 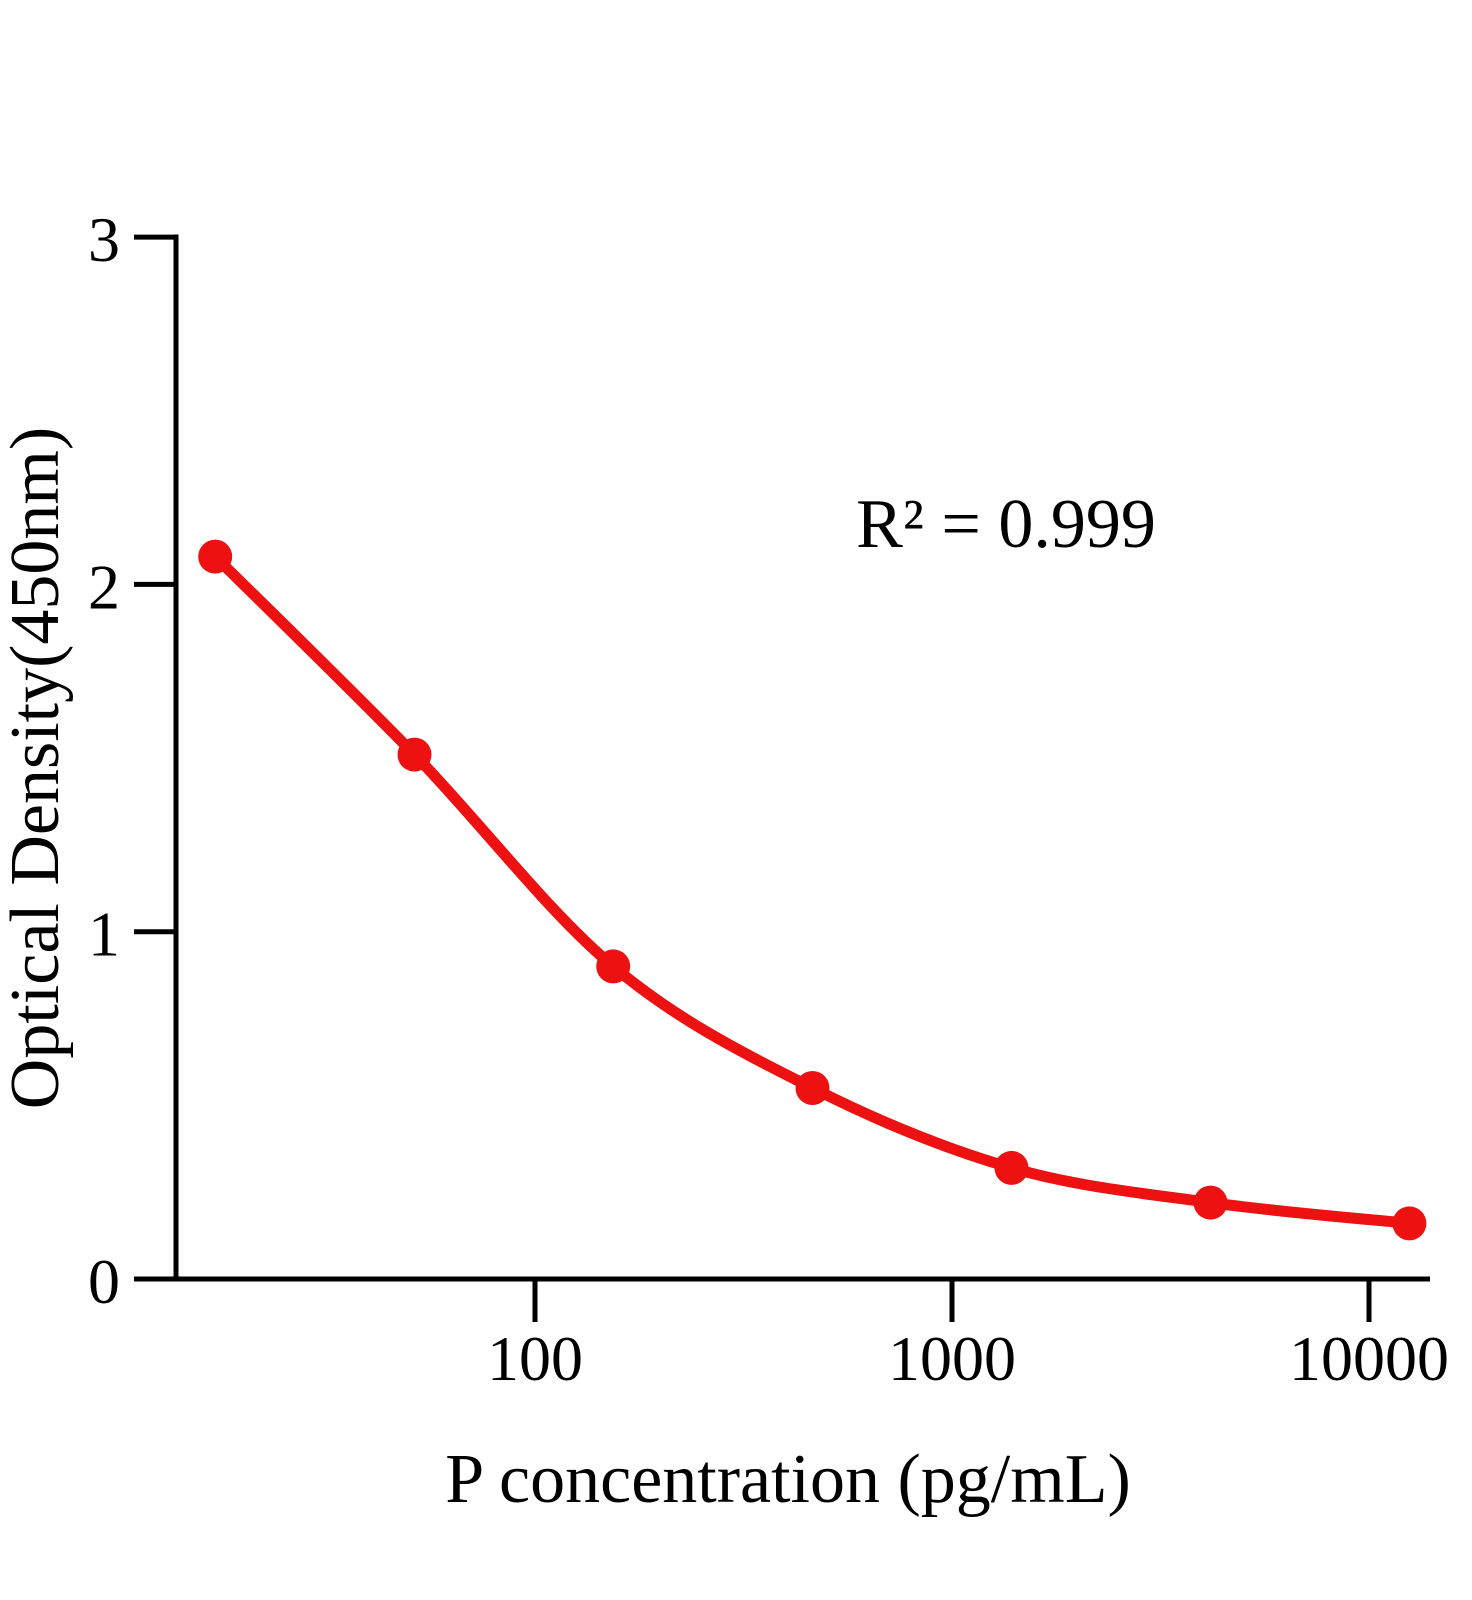 What do you see at coordinates (104, 239) in the screenshot?
I see `y-tick-label: 3` at bounding box center [104, 239].